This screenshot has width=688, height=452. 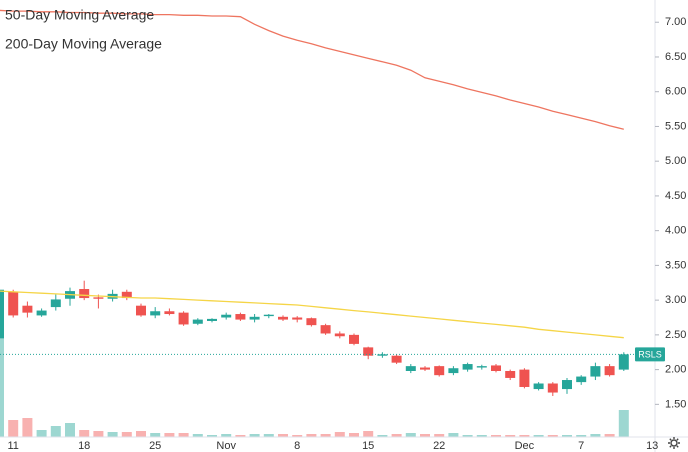 I want to click on y-tick-label: 4.50, so click(x=675, y=196).